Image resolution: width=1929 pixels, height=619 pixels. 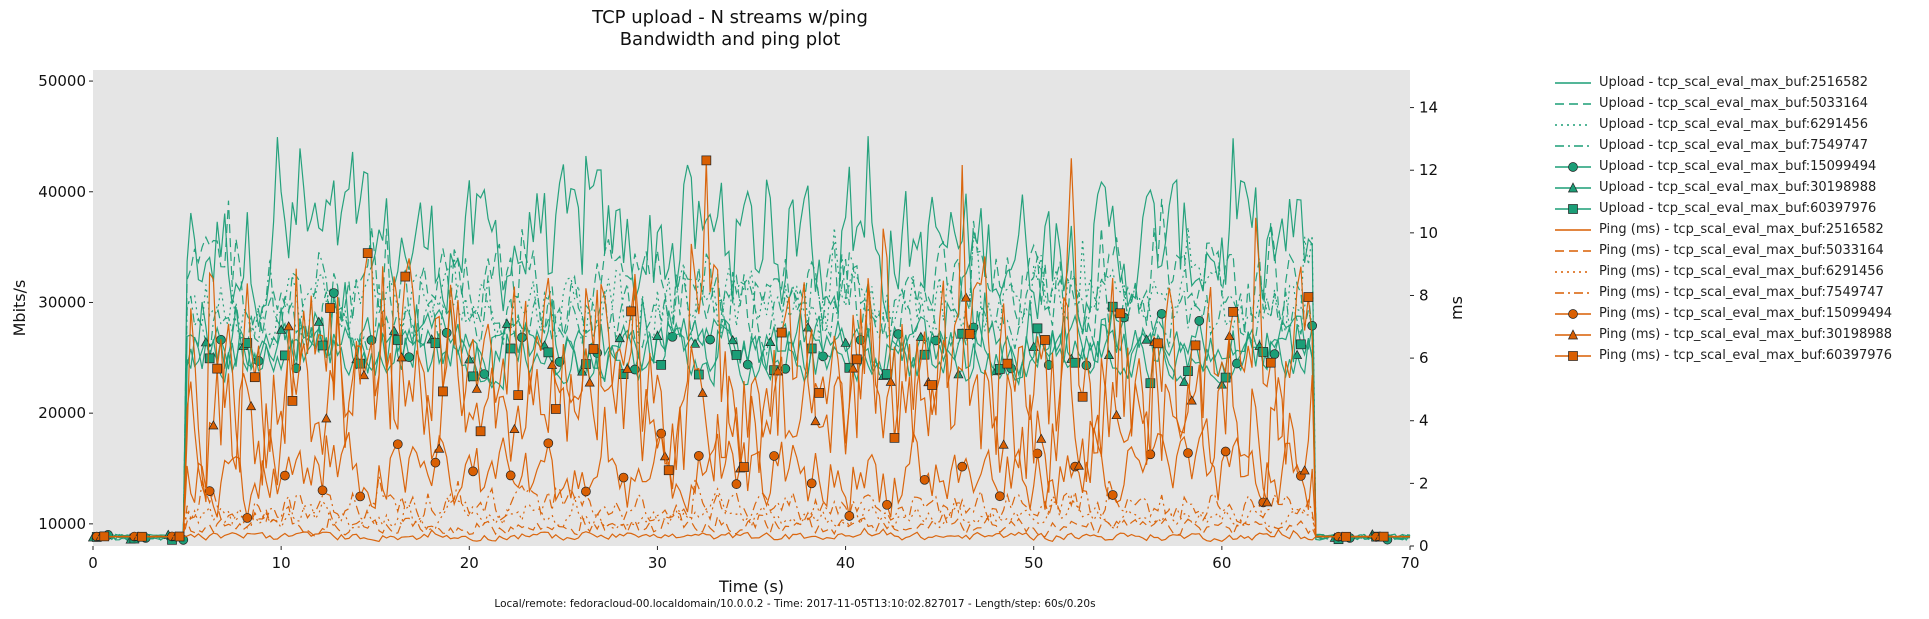 What do you see at coordinates (1428, 108) in the screenshot?
I see `y-right-tick-label: 14` at bounding box center [1428, 108].